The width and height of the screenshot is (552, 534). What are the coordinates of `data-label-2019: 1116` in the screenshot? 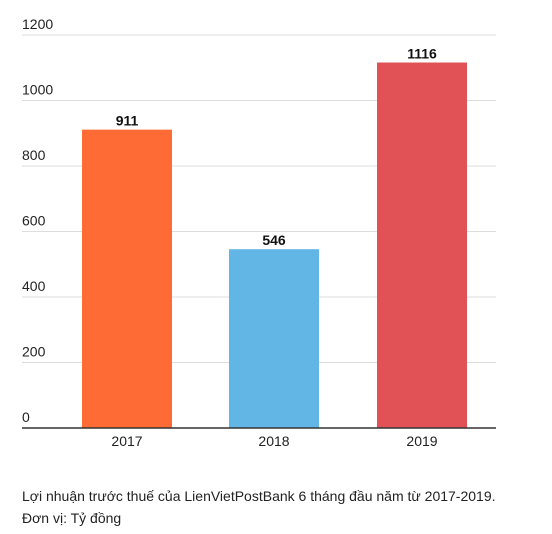 It's located at (422, 54).